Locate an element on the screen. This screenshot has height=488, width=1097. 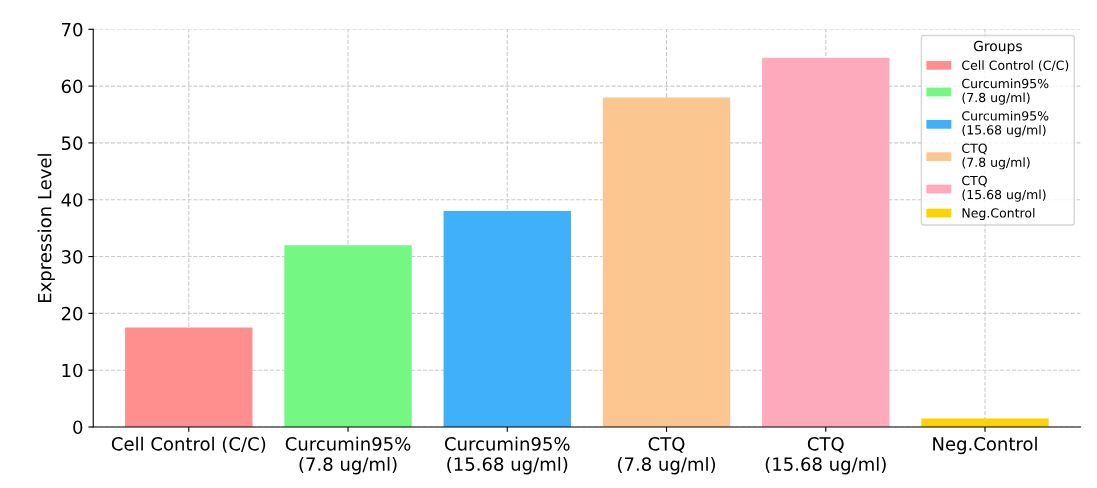
x-tick-label: CTQ (15.68 ug/ml) is located at coordinates (825, 456).